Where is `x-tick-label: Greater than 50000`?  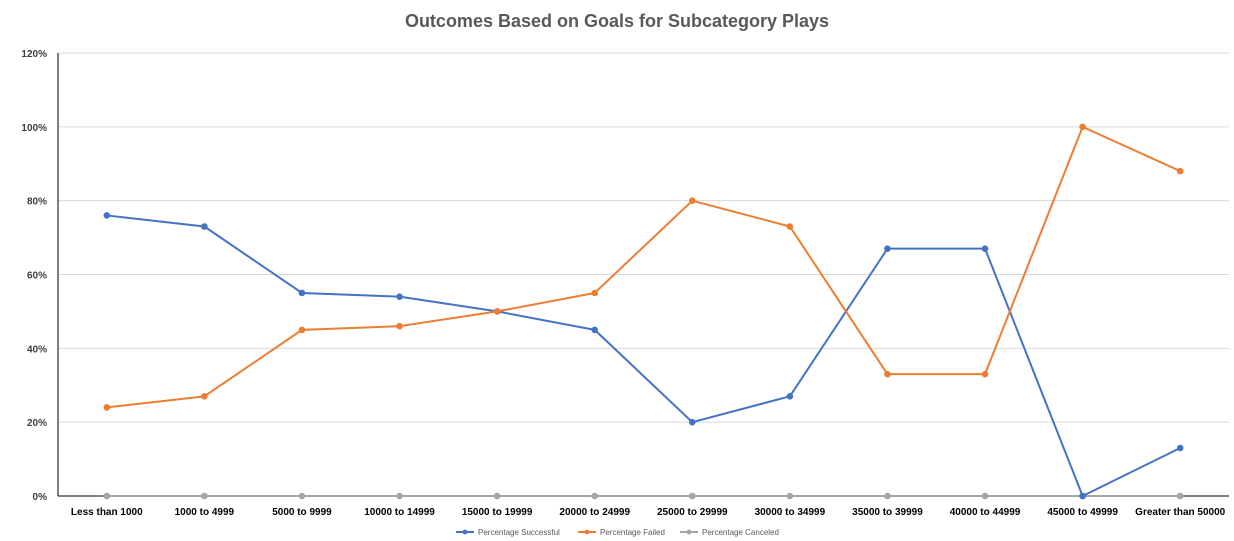
x-tick-label: Greater than 50000 is located at coordinates (1180, 512).